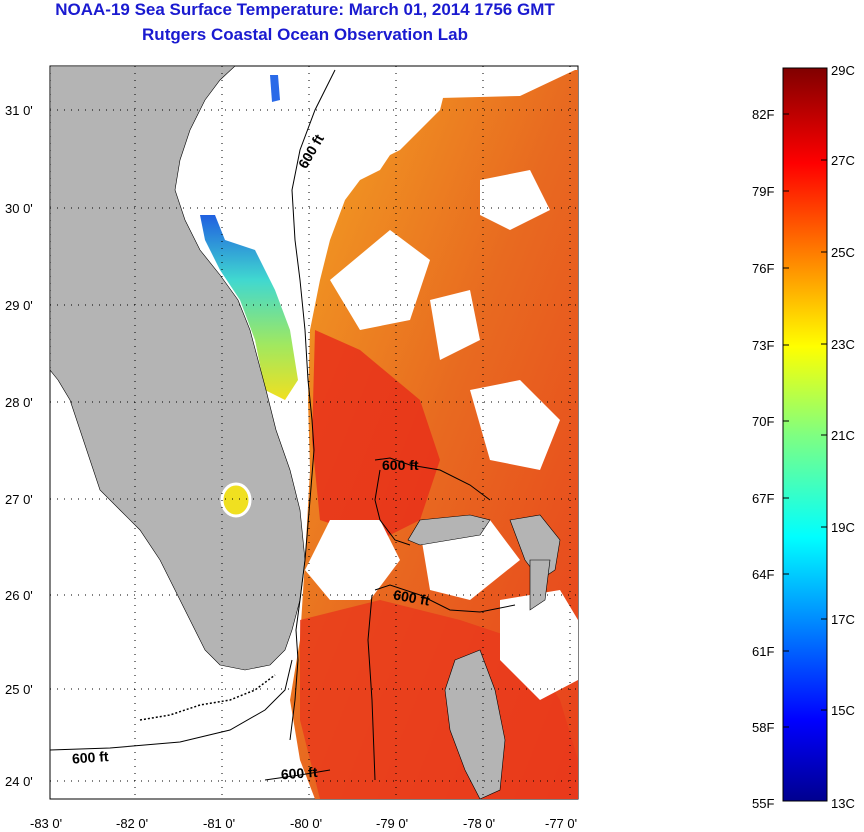 The height and width of the screenshot is (832, 864). I want to click on colorbar-f-label: 55F, so click(763, 803).